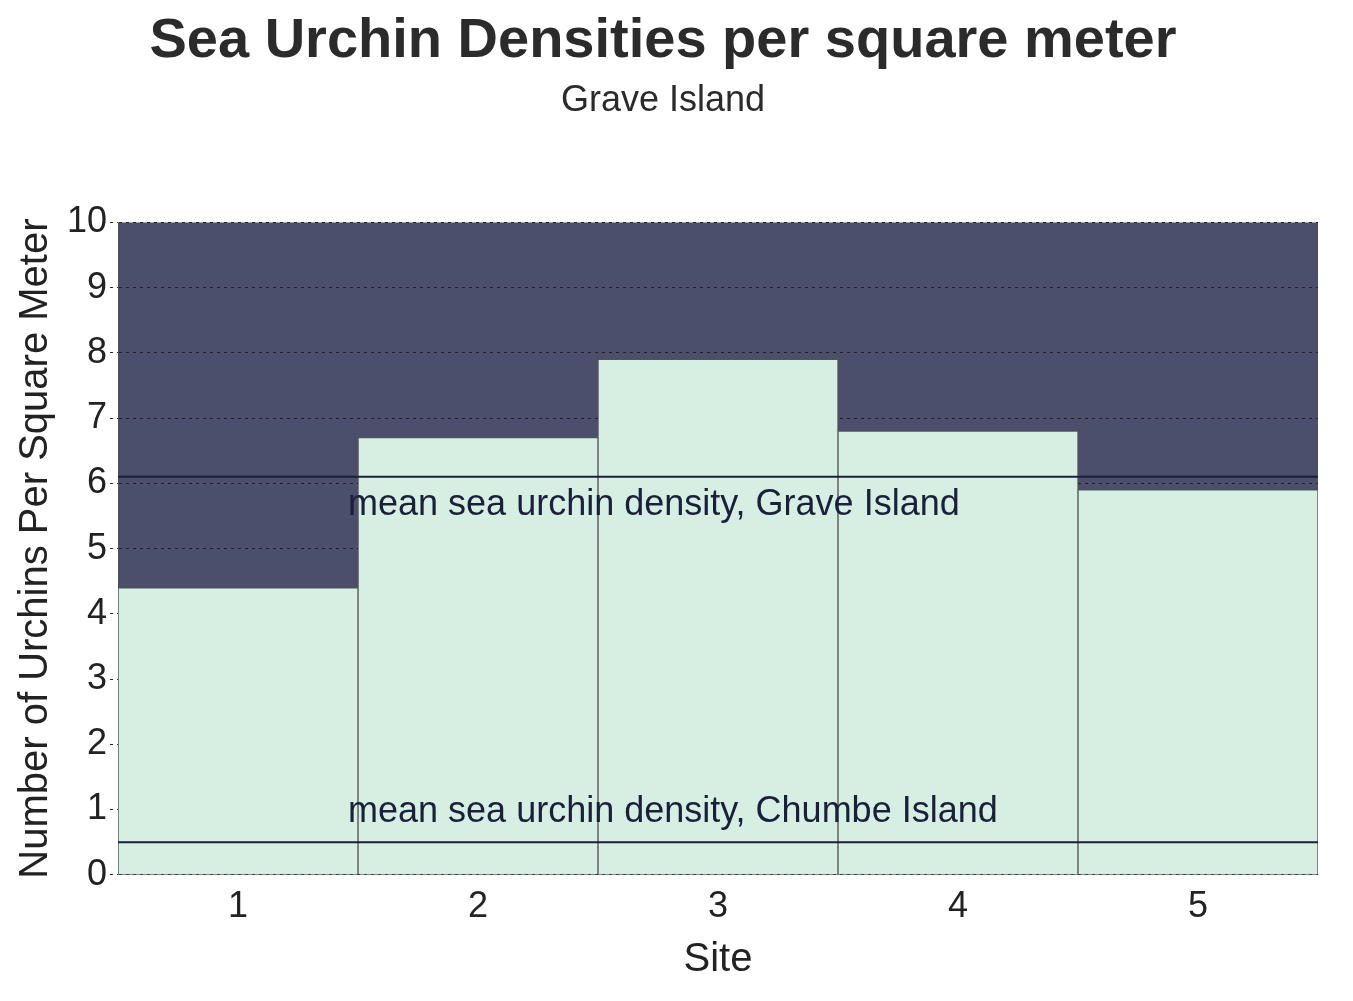  What do you see at coordinates (97, 416) in the screenshot?
I see `y-tick-label: 7` at bounding box center [97, 416].